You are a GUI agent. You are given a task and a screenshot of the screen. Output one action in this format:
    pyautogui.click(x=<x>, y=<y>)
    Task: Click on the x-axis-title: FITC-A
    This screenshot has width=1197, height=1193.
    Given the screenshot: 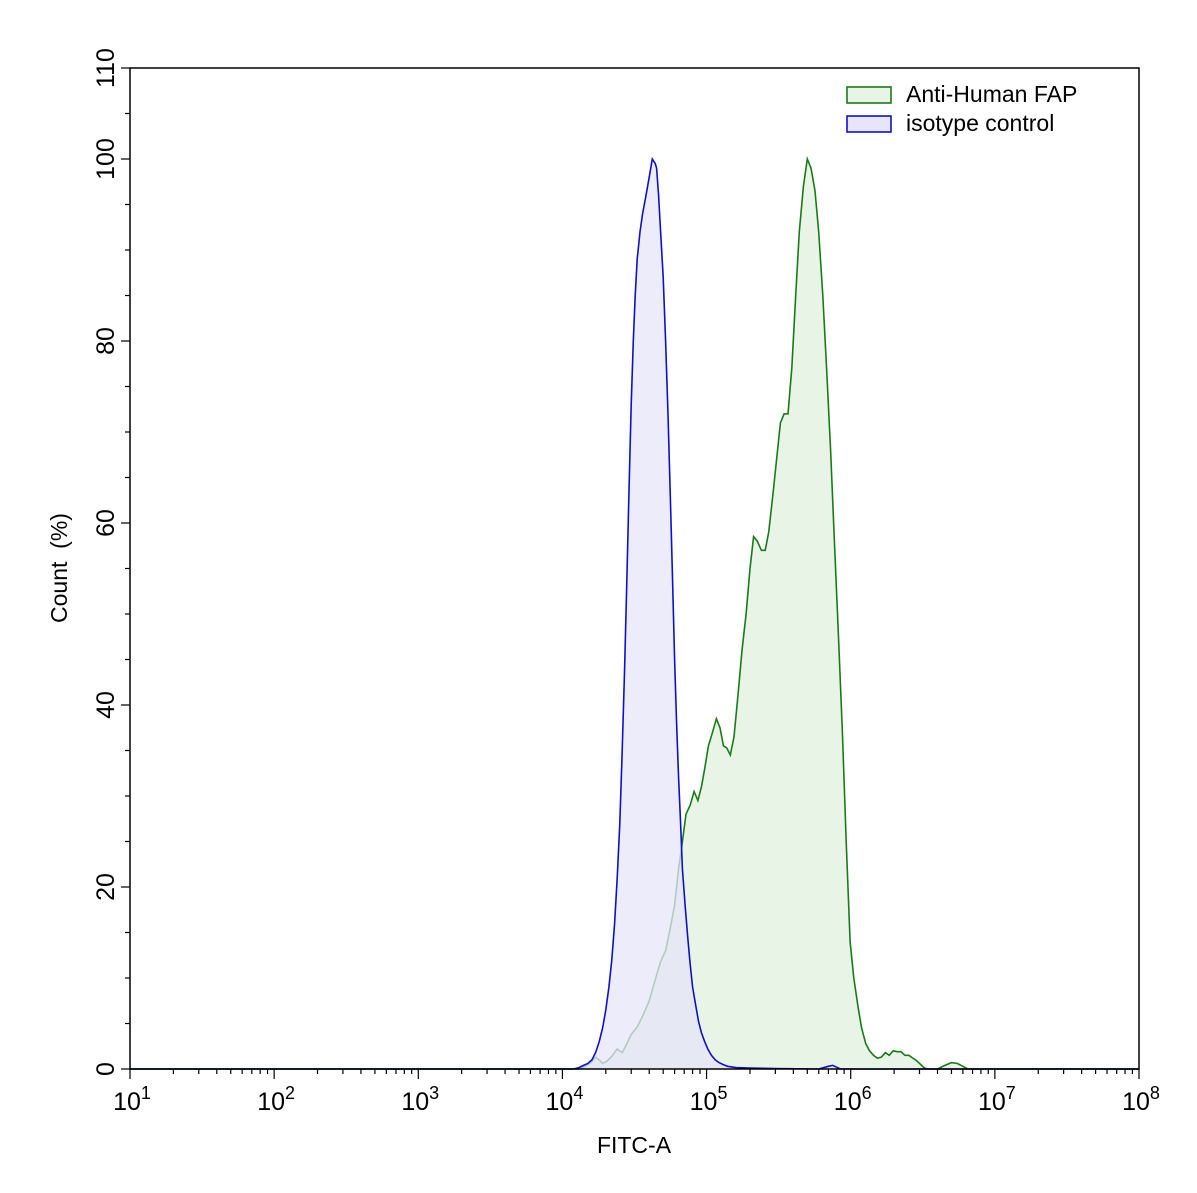 What is the action you would take?
    pyautogui.click(x=634, y=1145)
    